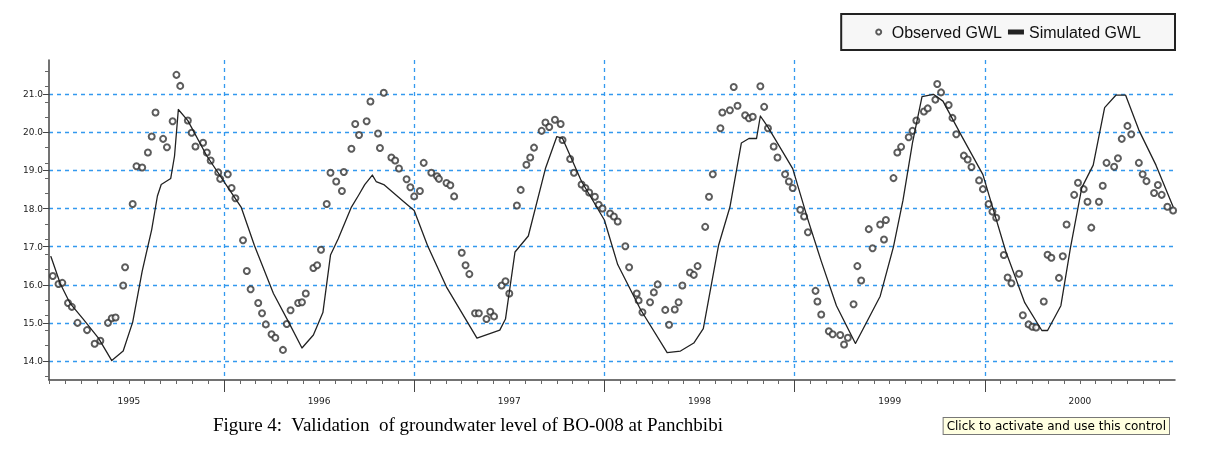 The height and width of the screenshot is (453, 1208). Describe the element at coordinates (33, 132) in the screenshot. I see `y-tick-label: 20.0` at that location.